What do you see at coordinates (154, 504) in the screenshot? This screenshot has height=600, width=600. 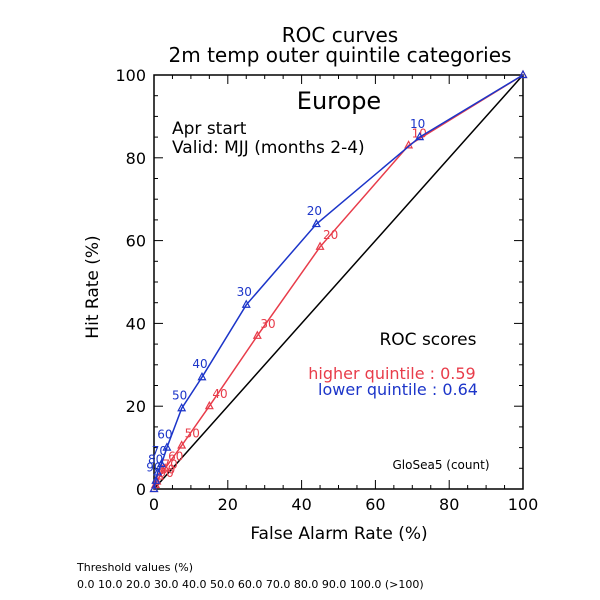 I see `x-tick-label: 0` at bounding box center [154, 504].